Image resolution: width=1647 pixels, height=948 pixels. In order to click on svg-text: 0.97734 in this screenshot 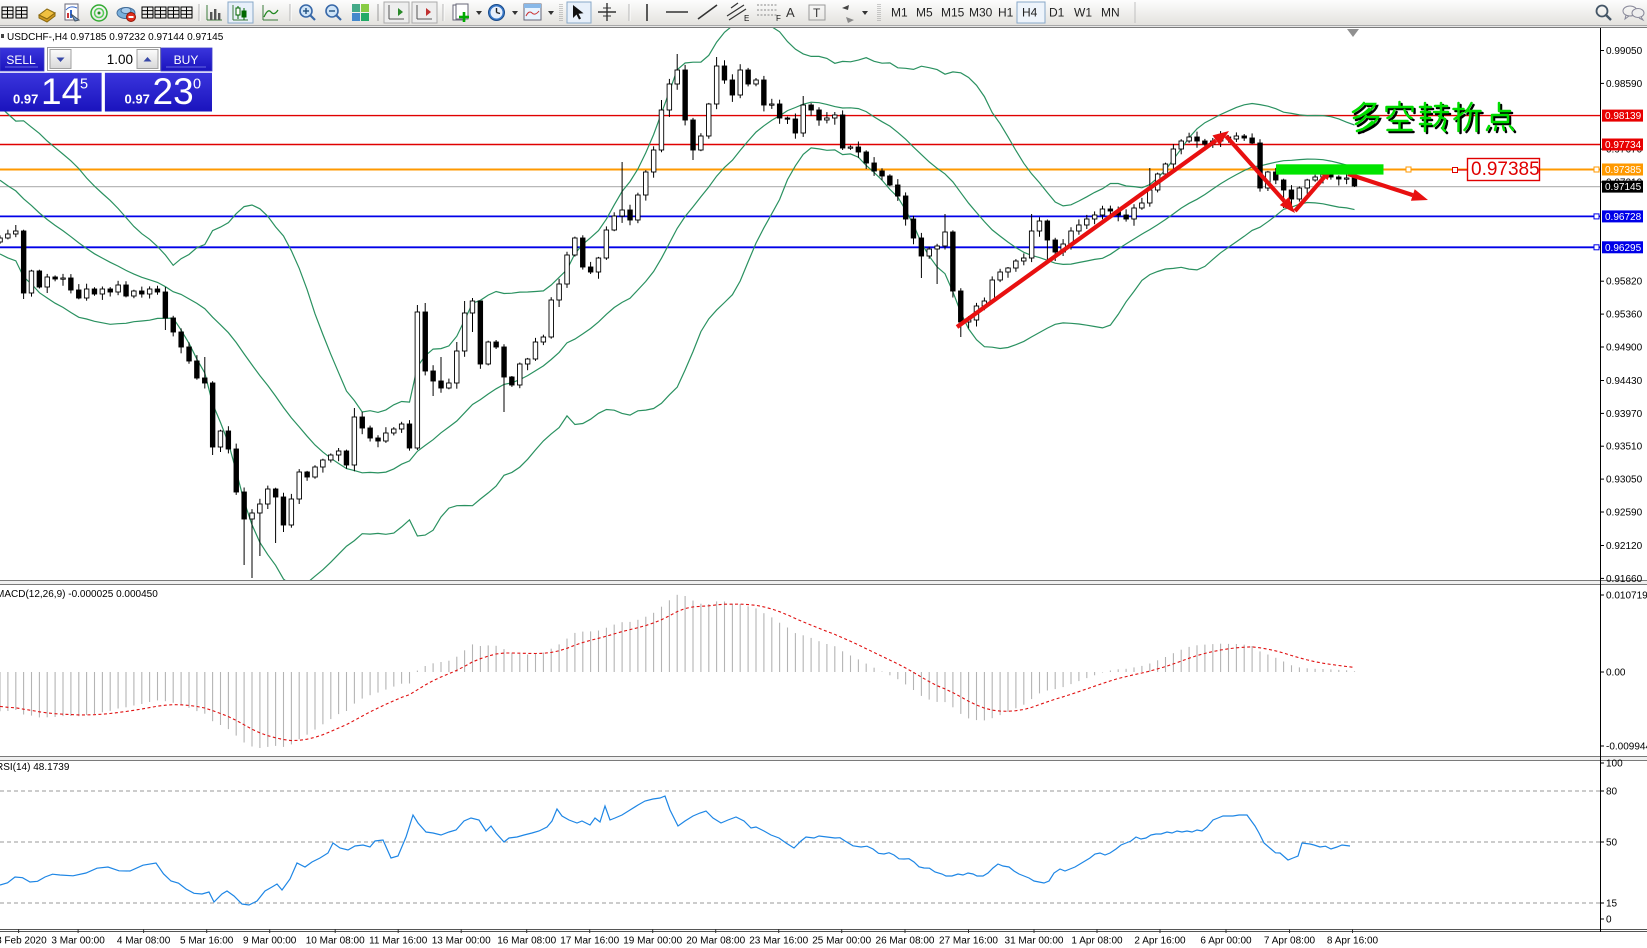, I will do `click(1623, 145)`.